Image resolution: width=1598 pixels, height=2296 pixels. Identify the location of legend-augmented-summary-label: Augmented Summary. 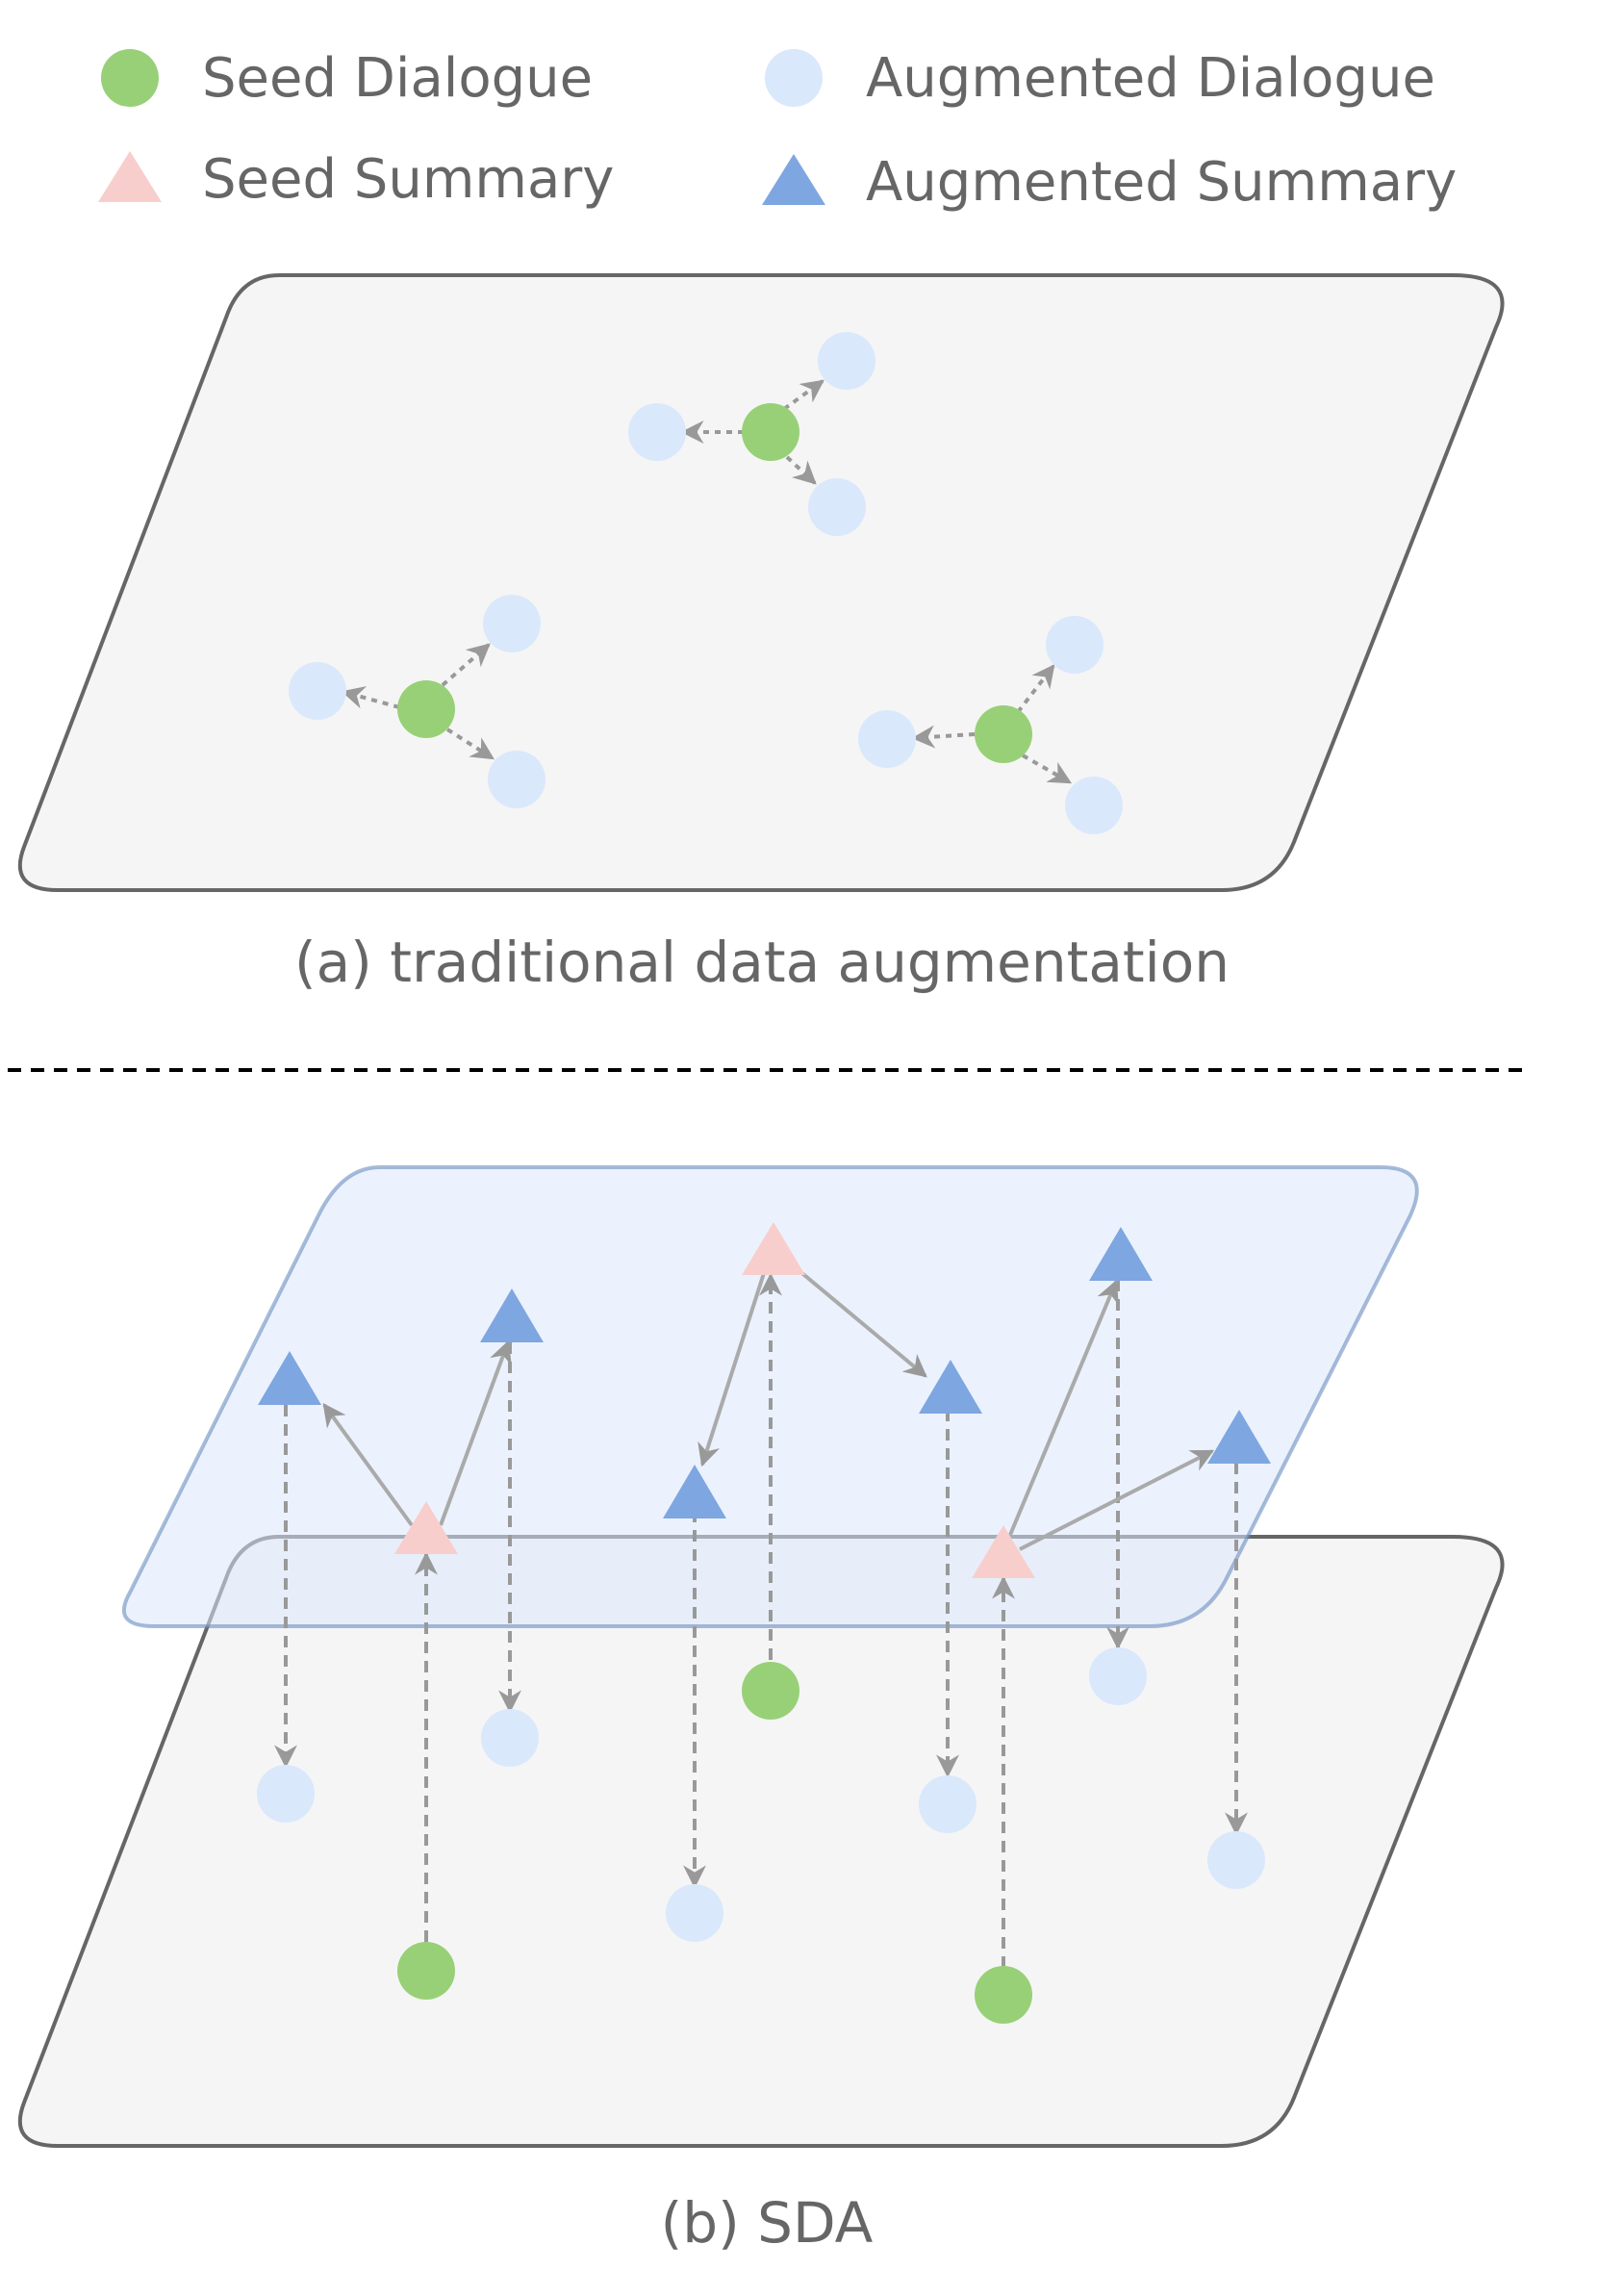
(1161, 183).